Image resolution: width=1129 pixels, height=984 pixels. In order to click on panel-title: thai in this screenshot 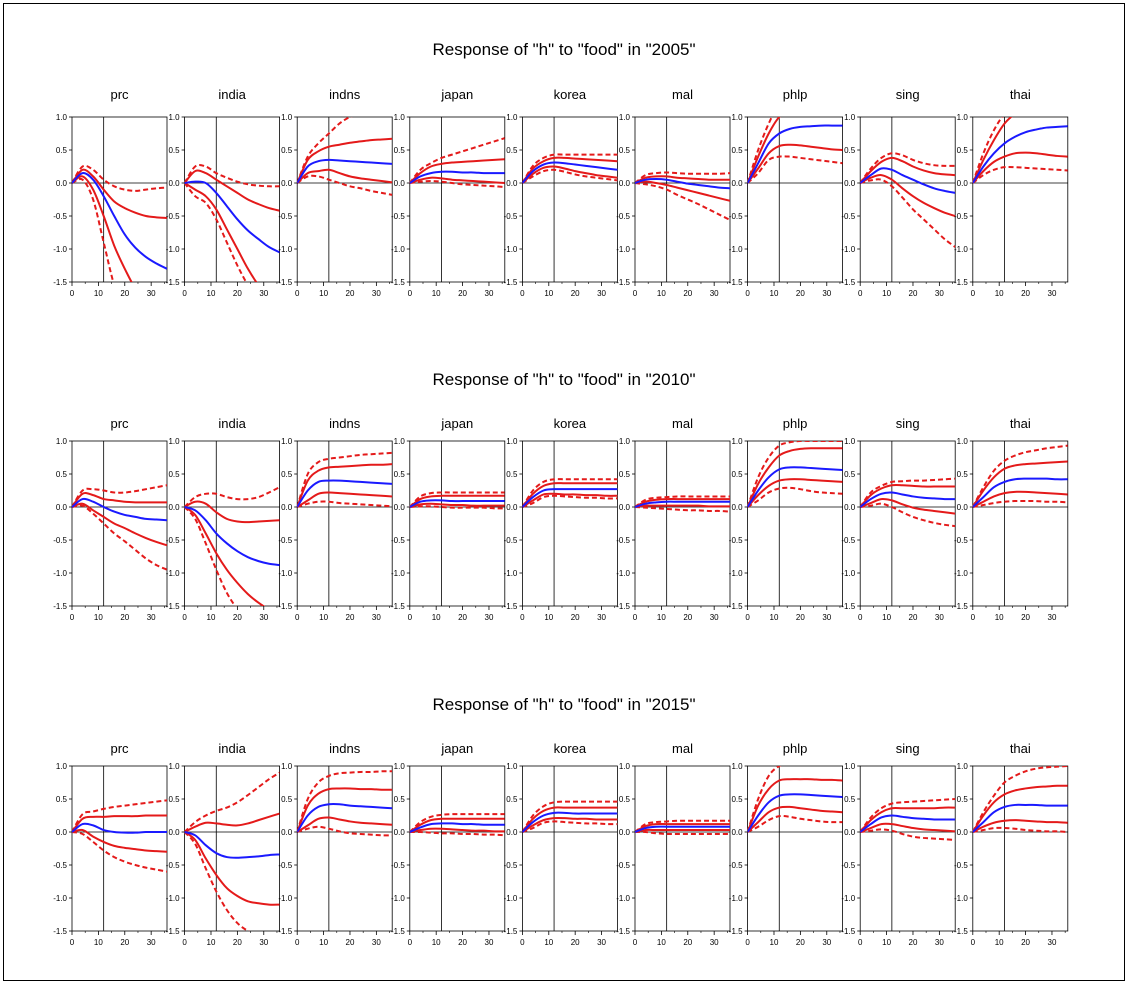, I will do `click(1020, 423)`.